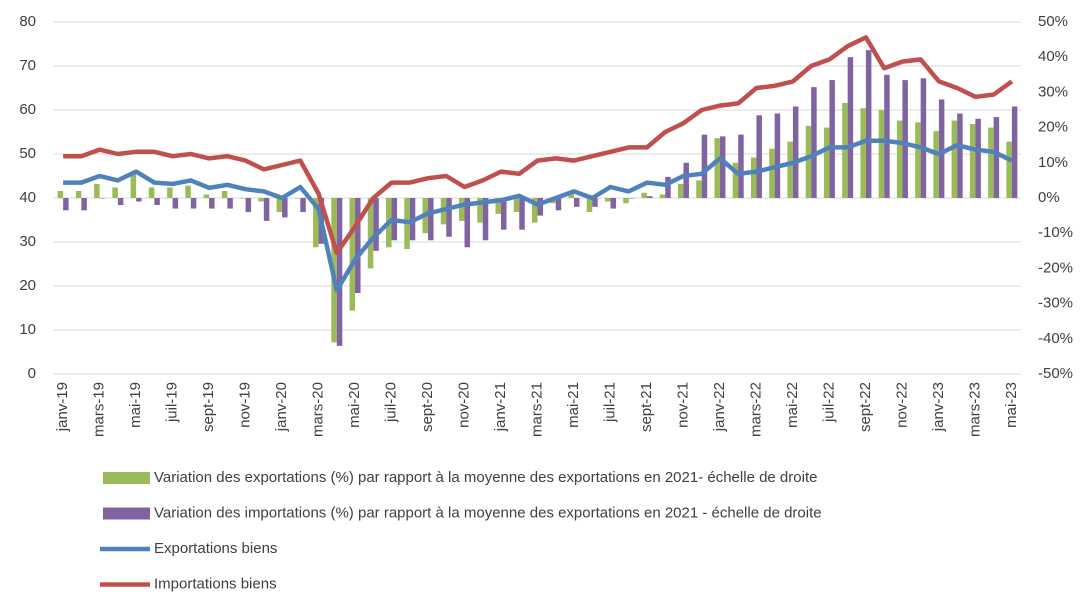  What do you see at coordinates (208, 407) in the screenshot?
I see `x-tick-label: sept-19` at bounding box center [208, 407].